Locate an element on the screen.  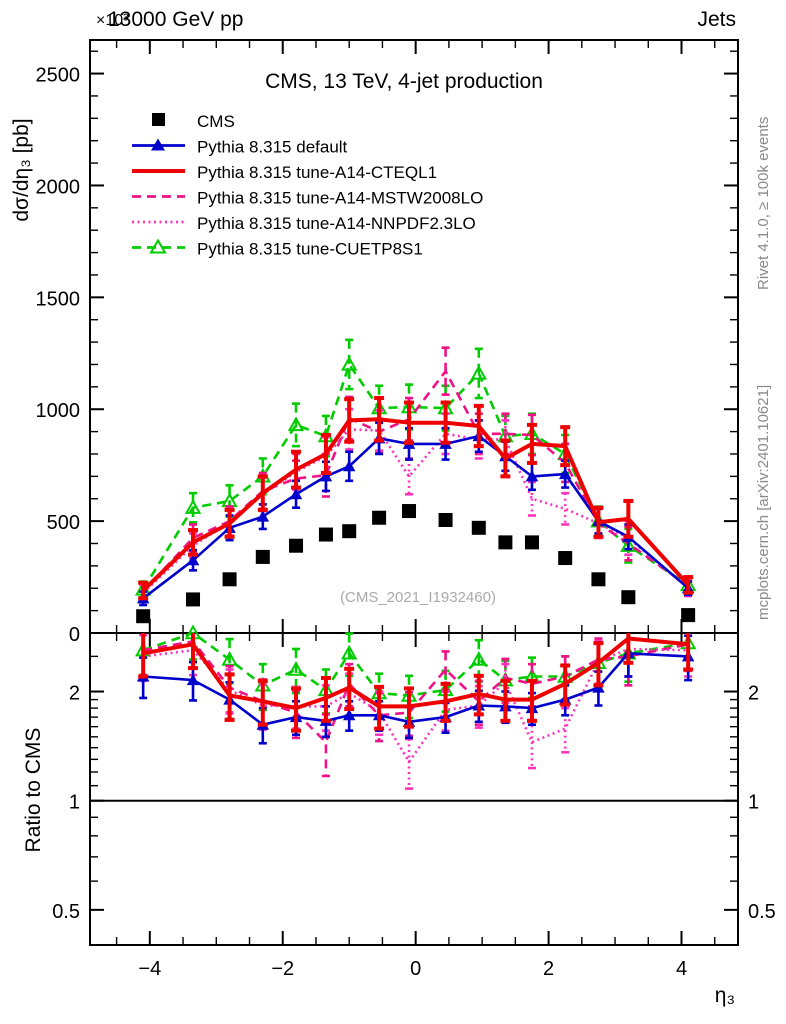
legend-item: Pythia 8.315 tune-CUETP8S1 is located at coordinates (277, 248).